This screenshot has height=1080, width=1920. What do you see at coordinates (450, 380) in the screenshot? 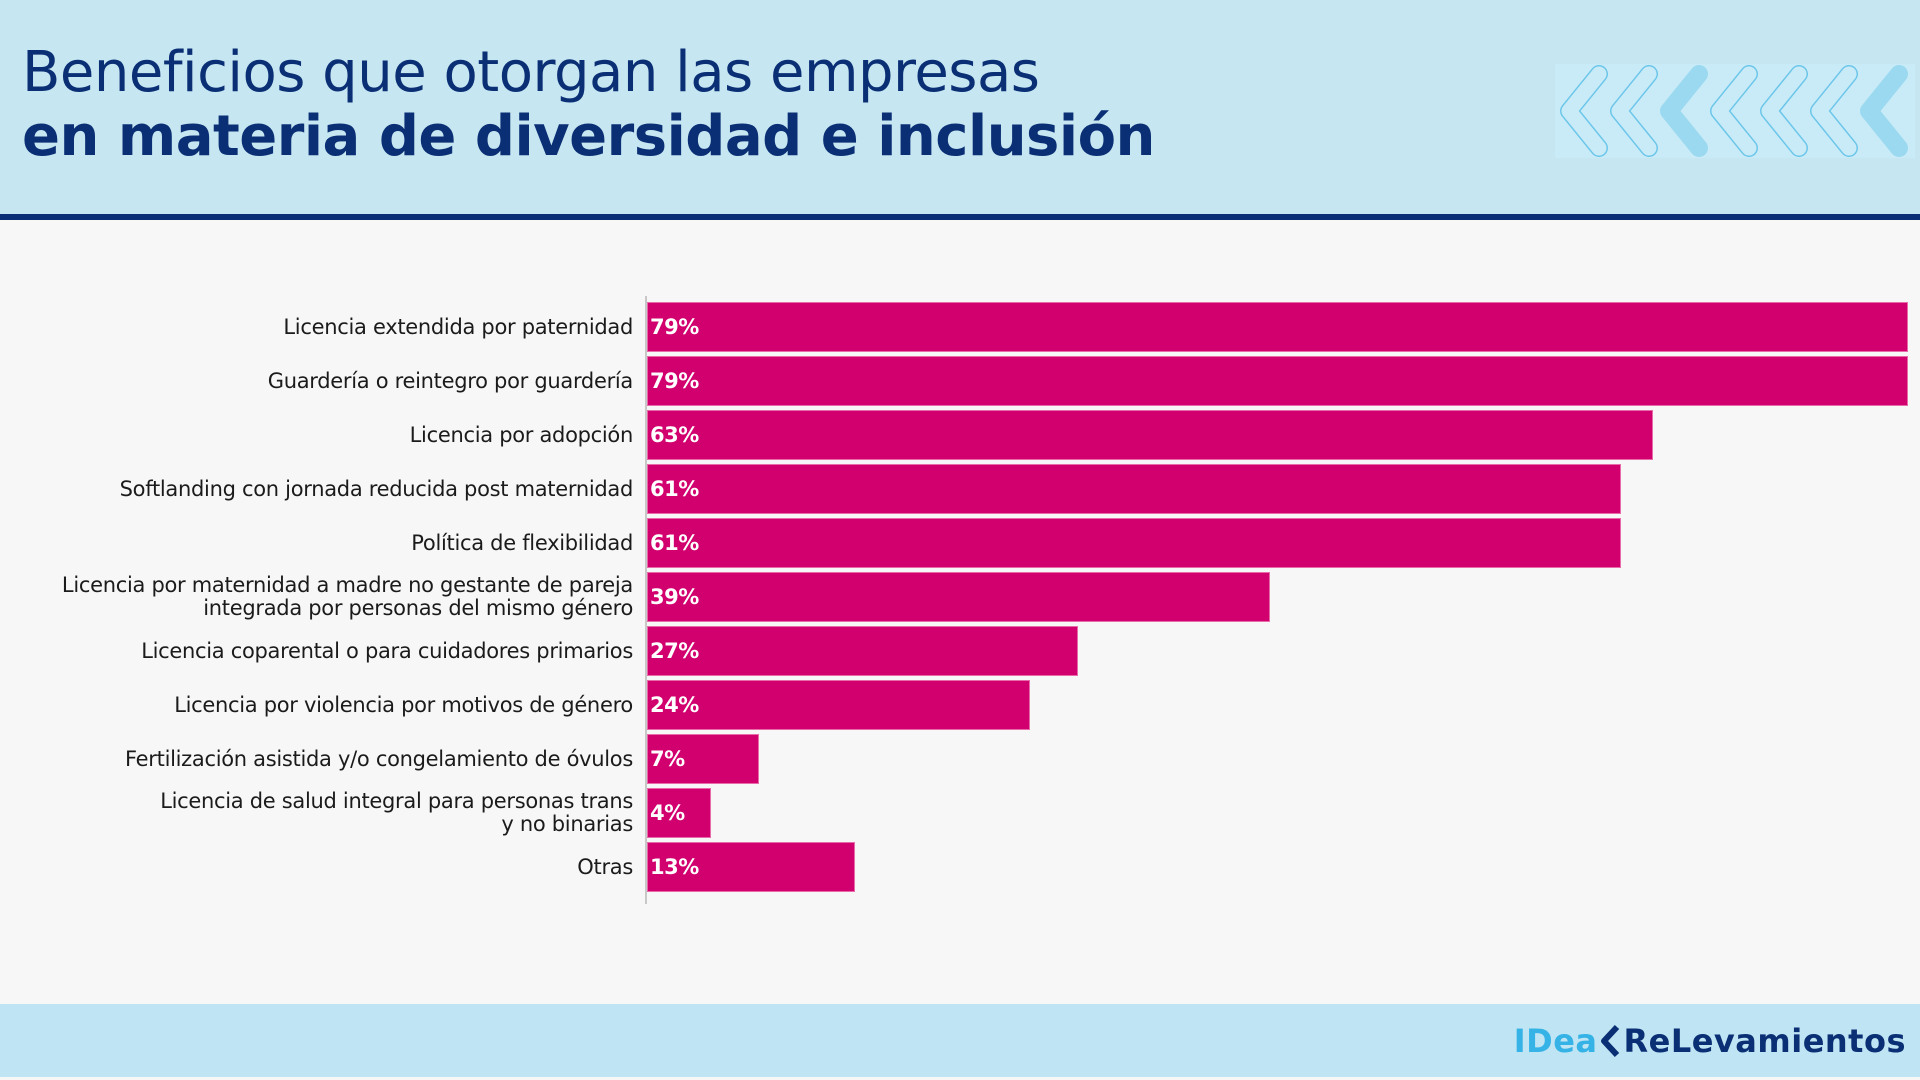
I see `category-label: Guardería o reintegro por guardería` at bounding box center [450, 380].